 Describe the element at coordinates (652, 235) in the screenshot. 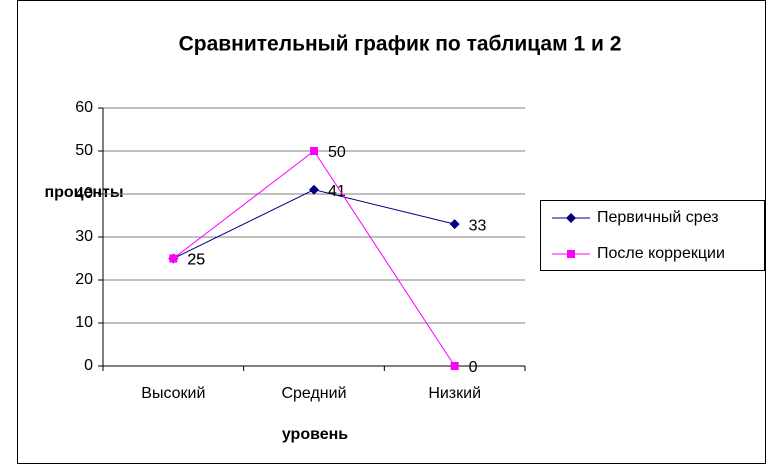

I see `legend-box` at that location.